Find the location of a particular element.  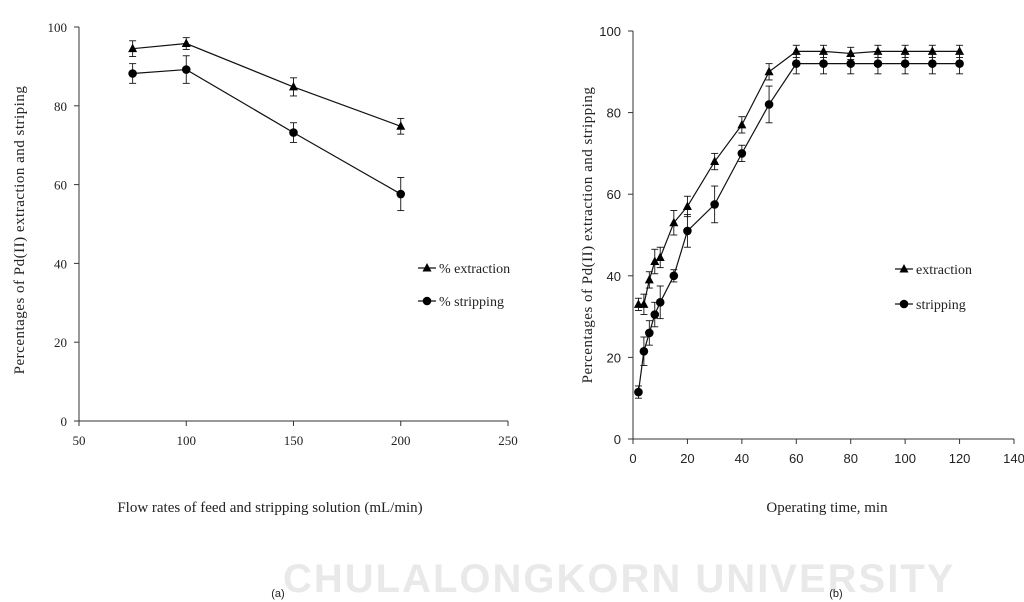

series-circle is located at coordinates (267, 133).